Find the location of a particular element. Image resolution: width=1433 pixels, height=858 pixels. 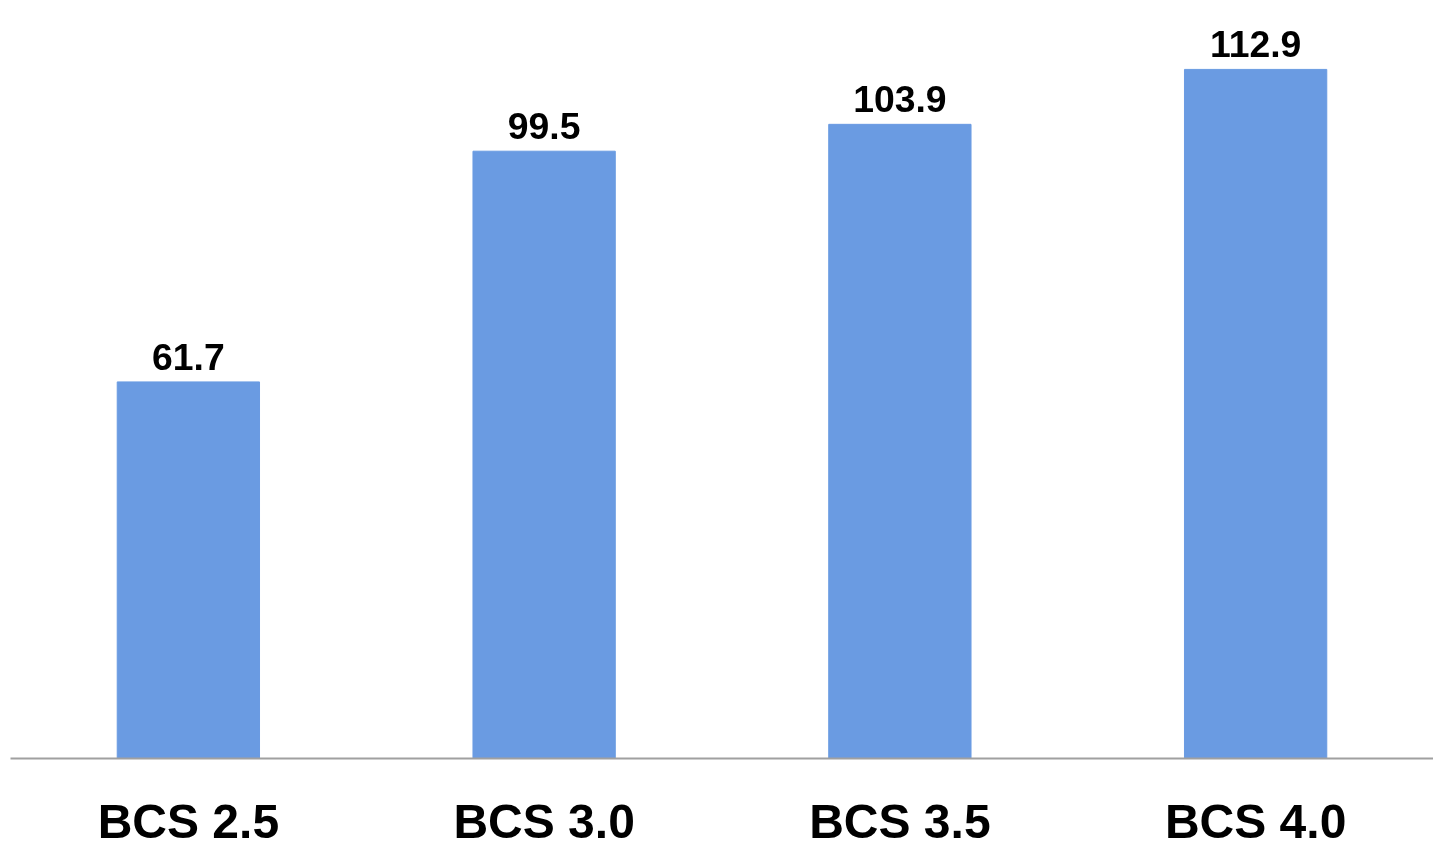

x-tick-label: BCS 3.0 is located at coordinates (544, 821).